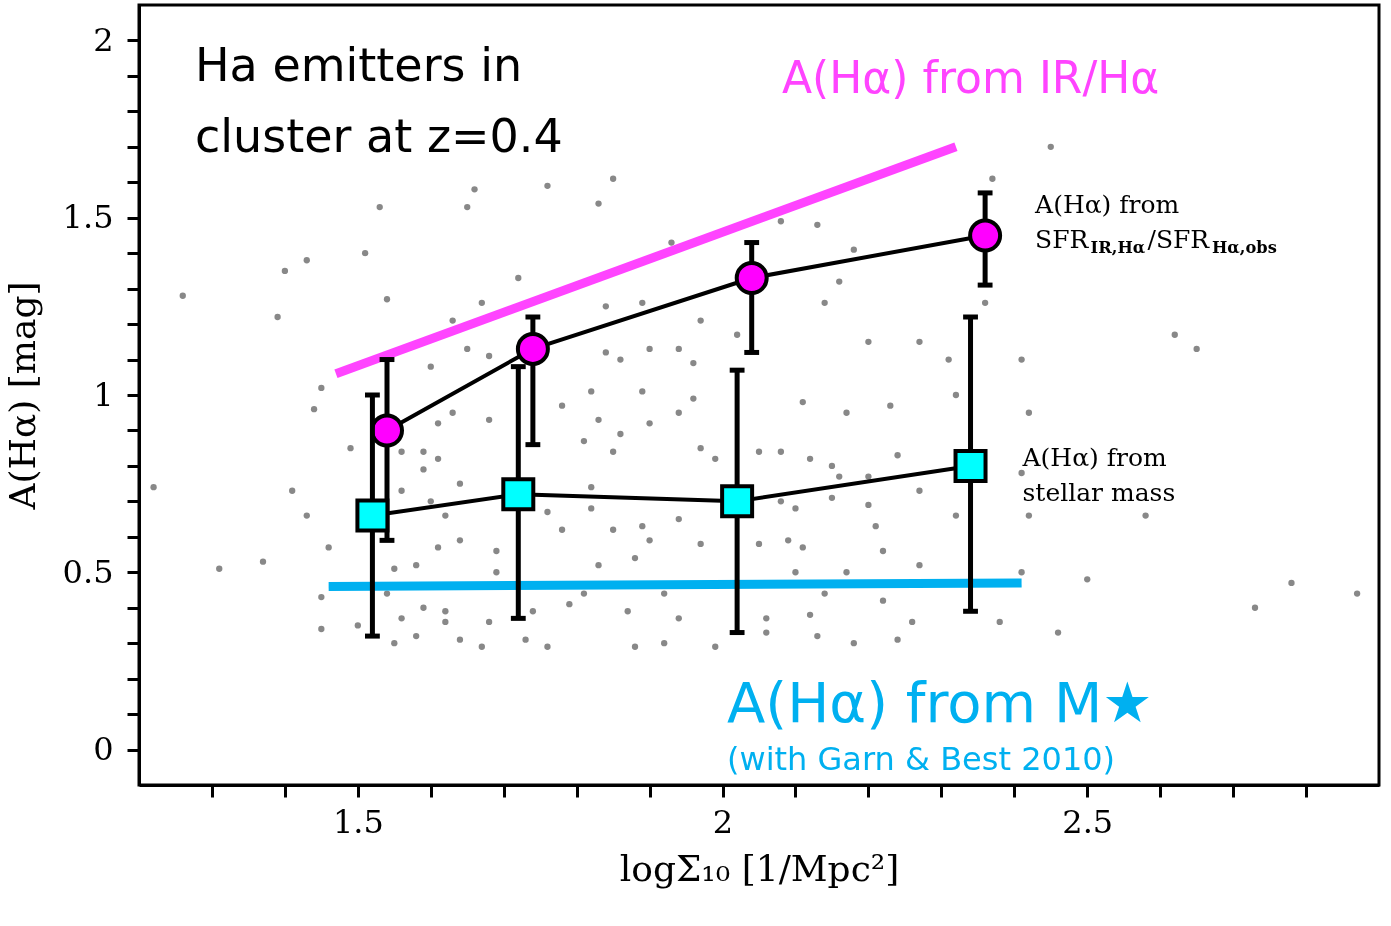 This screenshot has height=926, width=1391. What do you see at coordinates (759, 868) in the screenshot?
I see `x-axis-title: logΣ₁₀ [1/Mpc²]` at bounding box center [759, 868].